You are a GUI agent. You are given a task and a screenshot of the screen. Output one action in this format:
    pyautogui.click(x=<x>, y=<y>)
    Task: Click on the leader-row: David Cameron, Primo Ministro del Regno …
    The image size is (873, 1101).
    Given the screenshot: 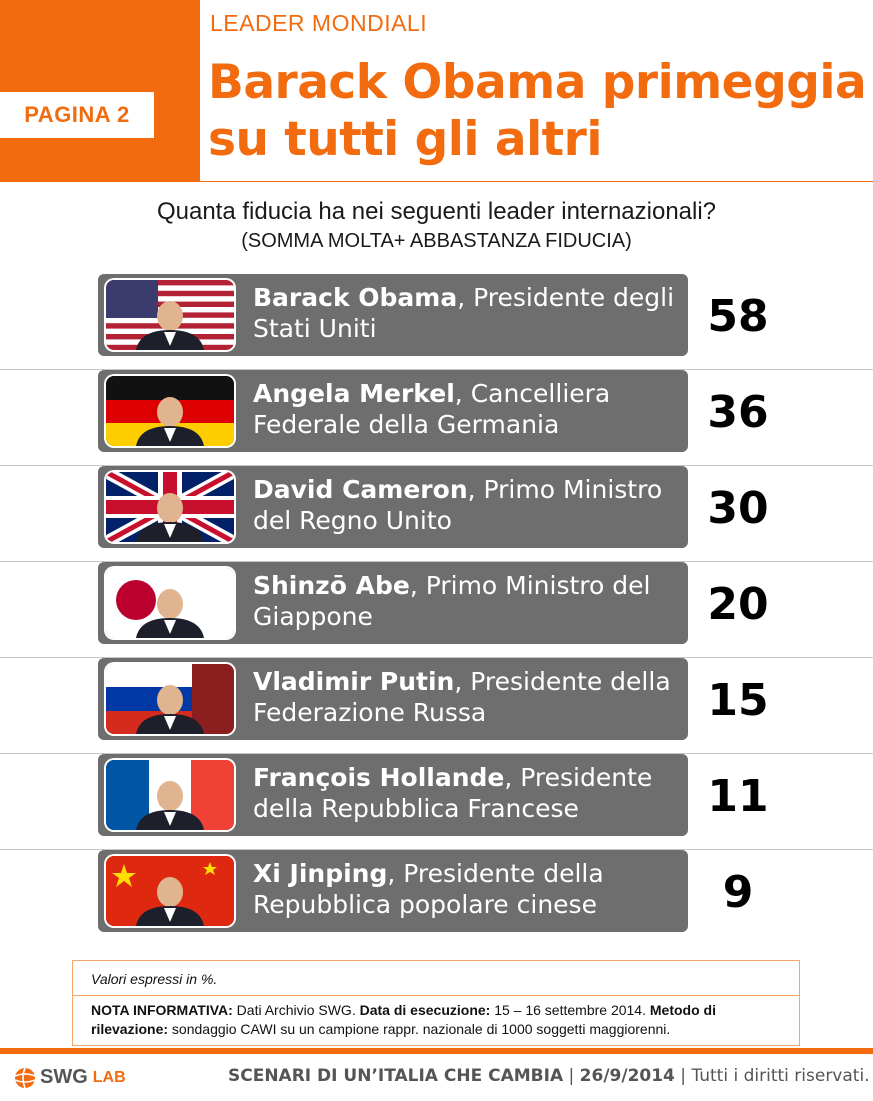 What is the action you would take?
    pyautogui.click(x=436, y=514)
    